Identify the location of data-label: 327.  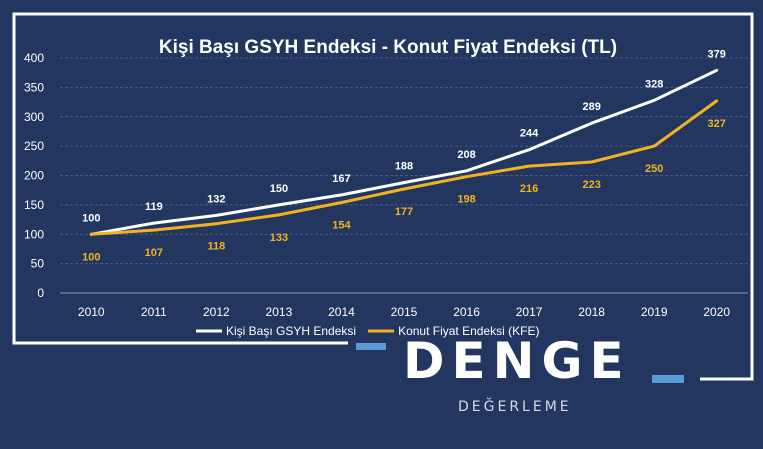
(717, 124).